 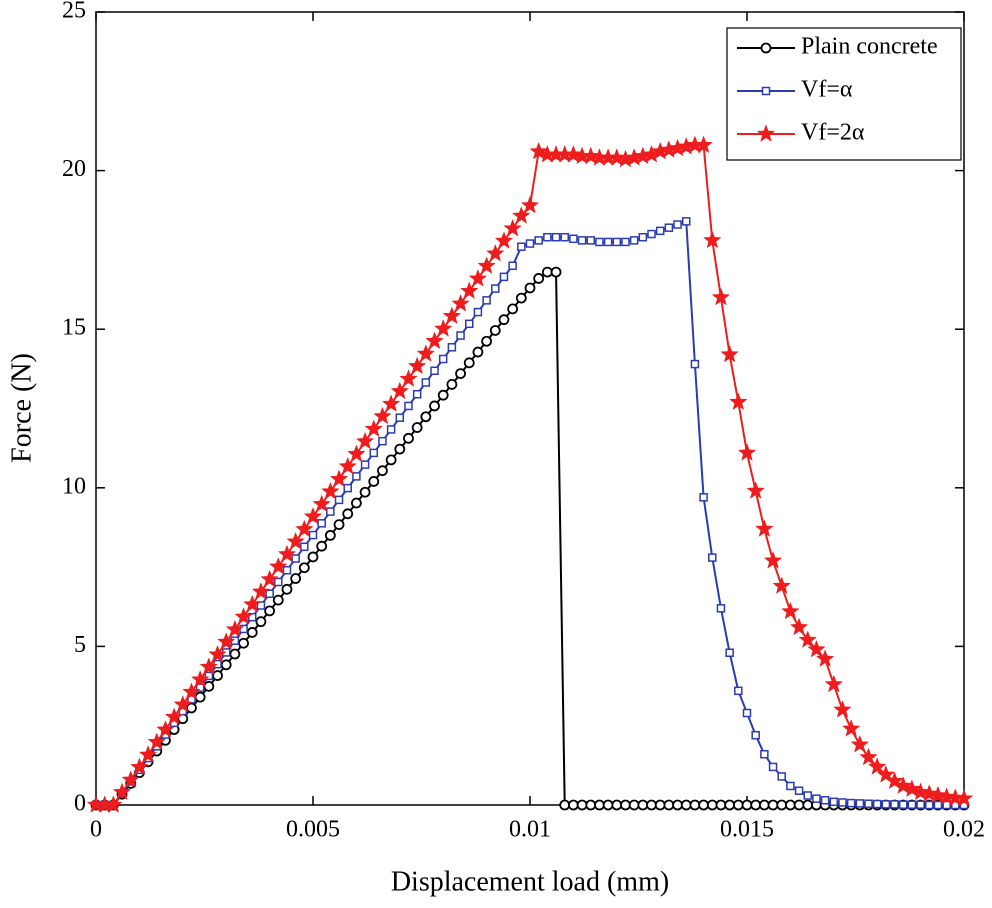 I want to click on x-tick-label: 0, so click(x=96, y=830).